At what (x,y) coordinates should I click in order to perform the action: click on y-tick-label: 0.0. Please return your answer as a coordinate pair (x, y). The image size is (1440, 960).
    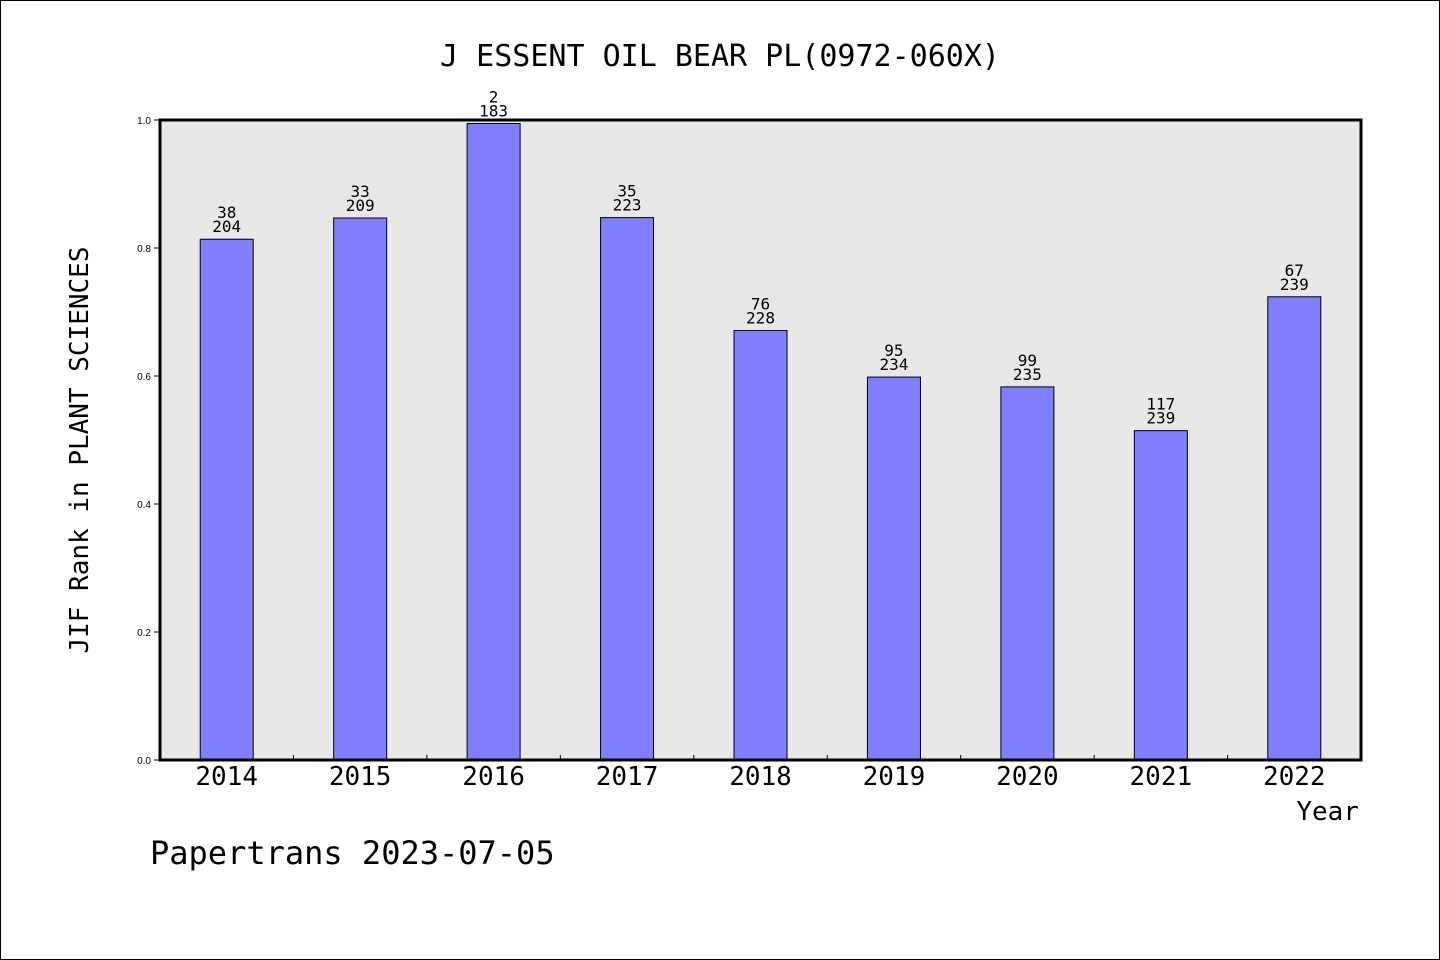
    Looking at the image, I should click on (144, 761).